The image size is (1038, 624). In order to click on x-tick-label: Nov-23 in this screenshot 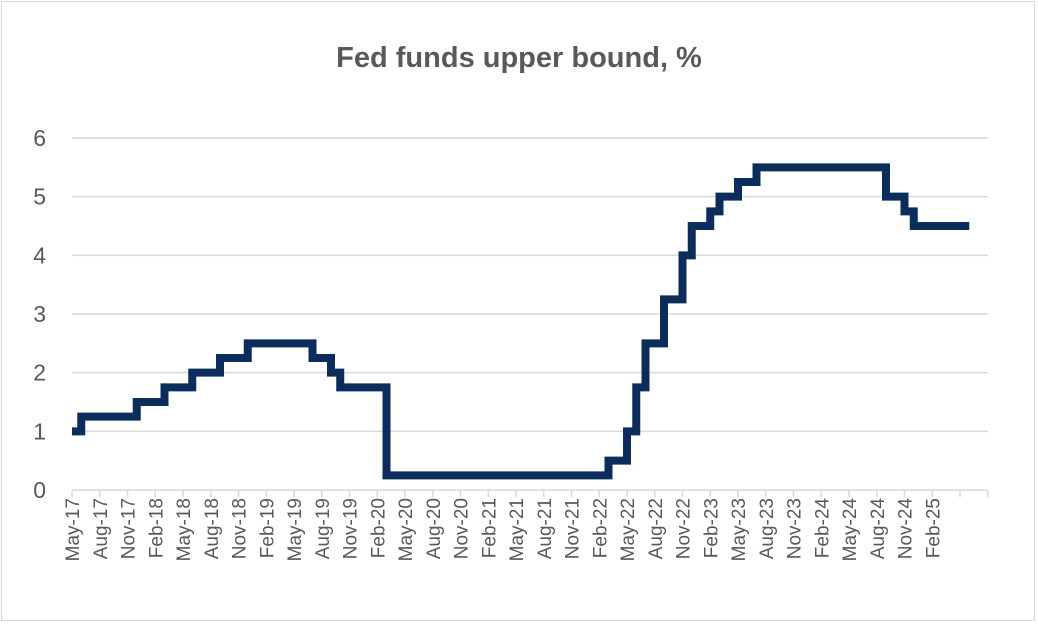, I will do `click(795, 528)`.